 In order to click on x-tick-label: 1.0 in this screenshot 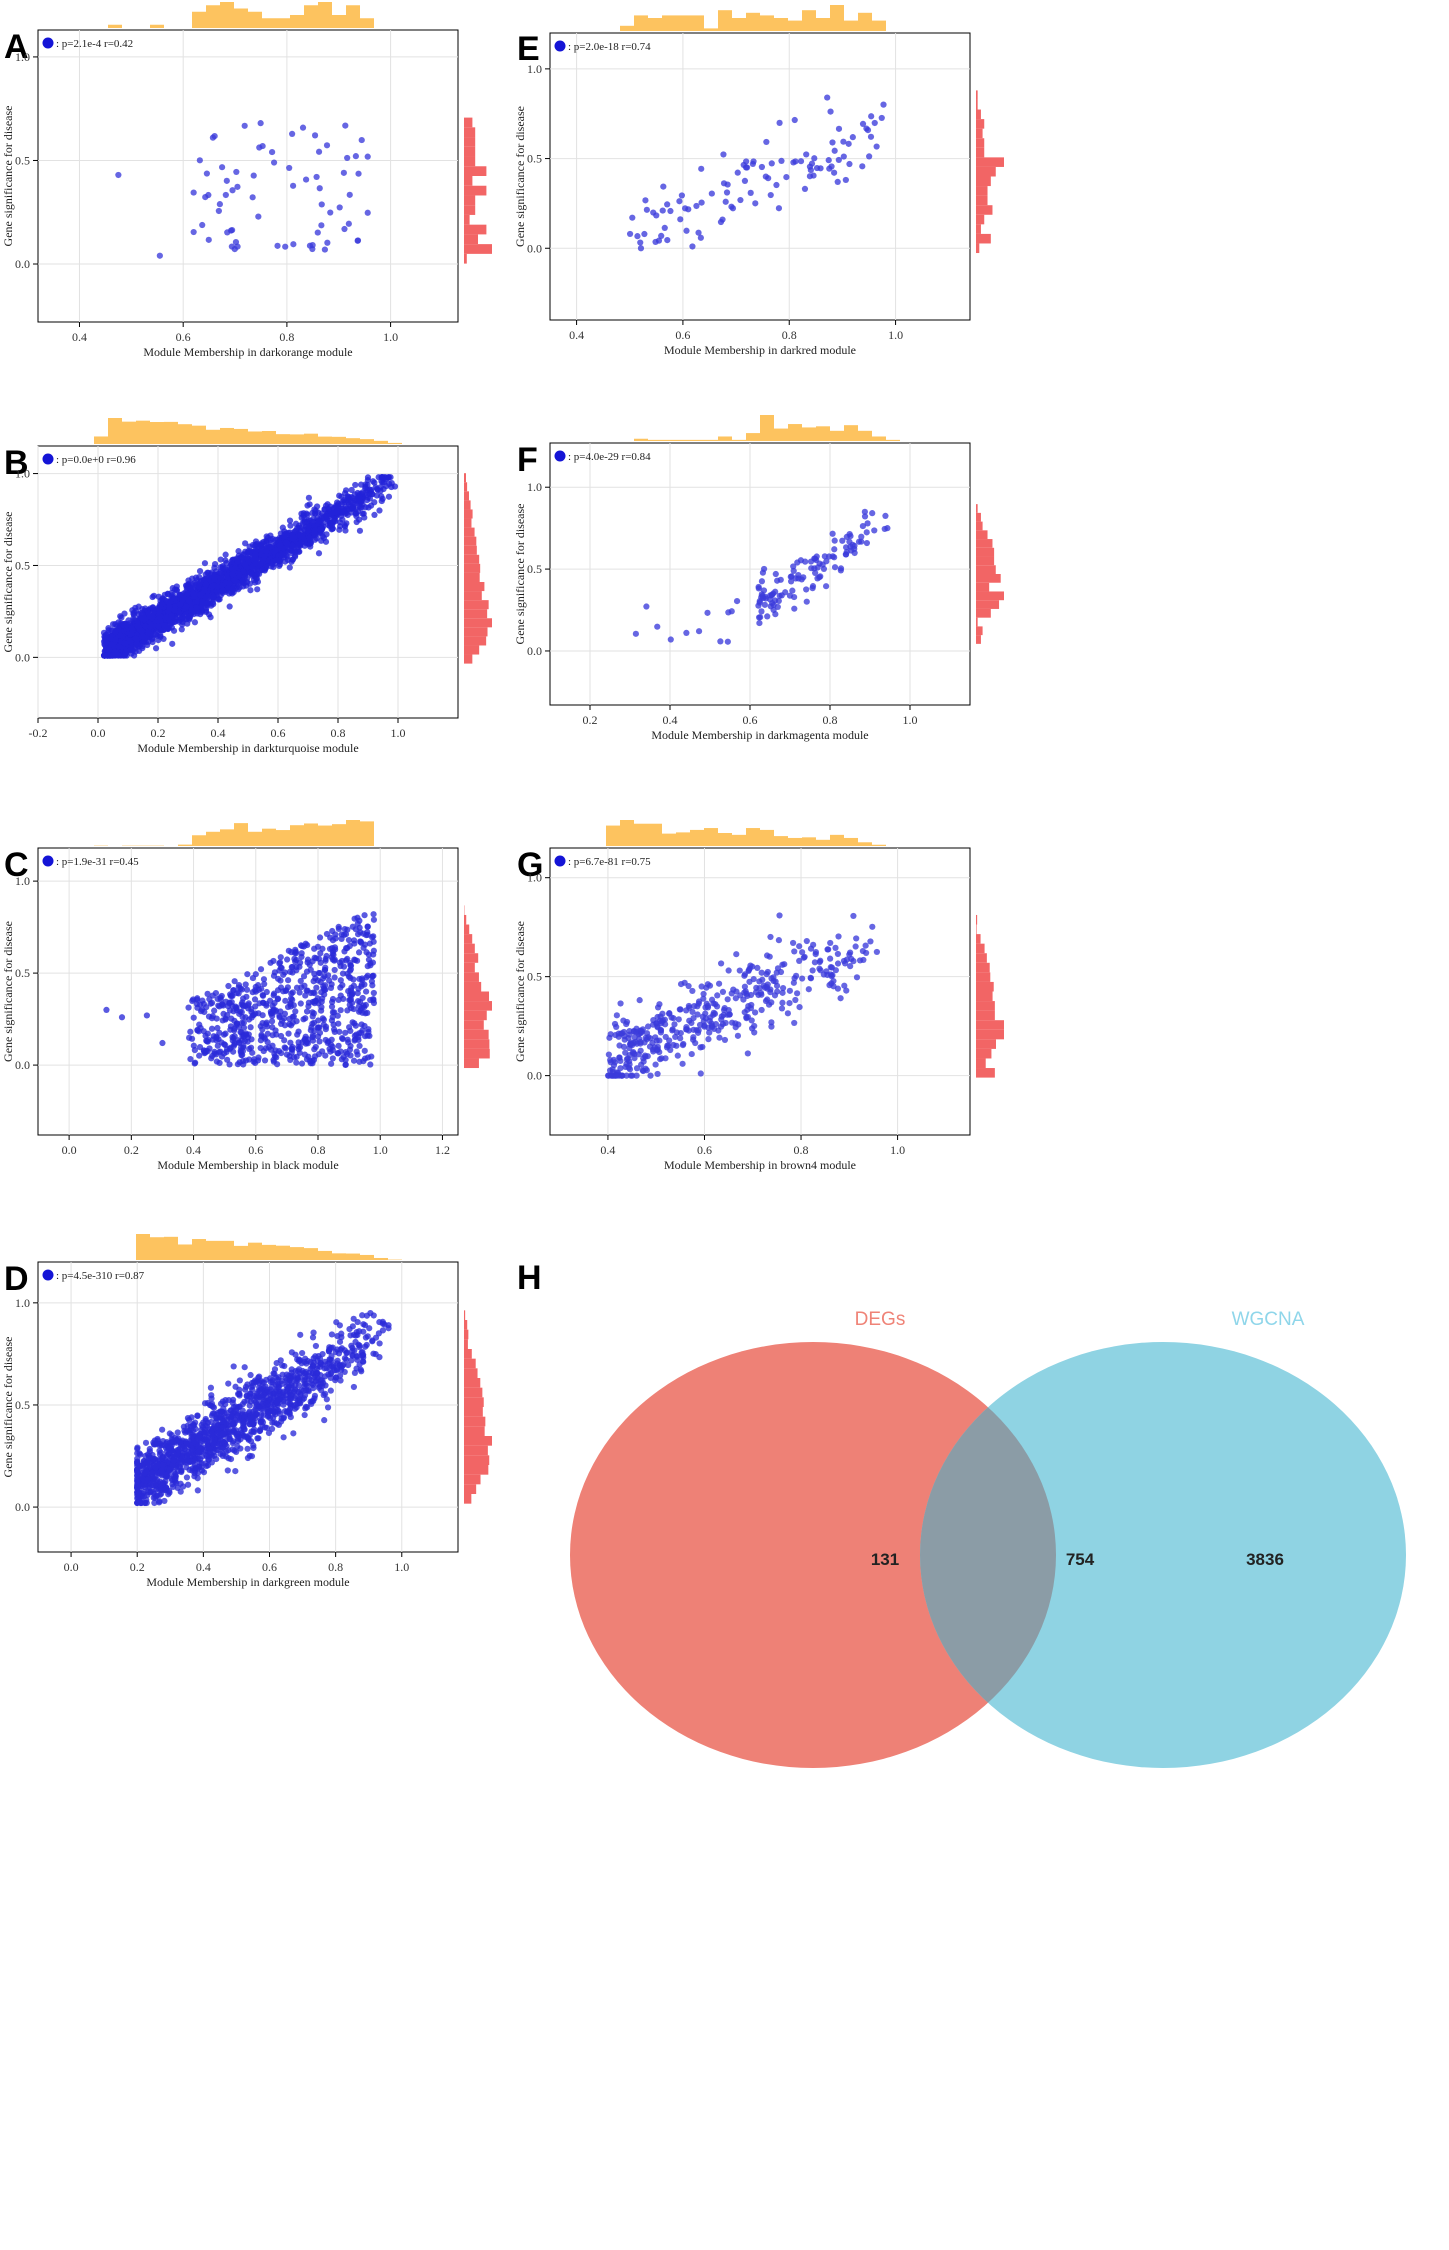, I will do `click(380, 1150)`.